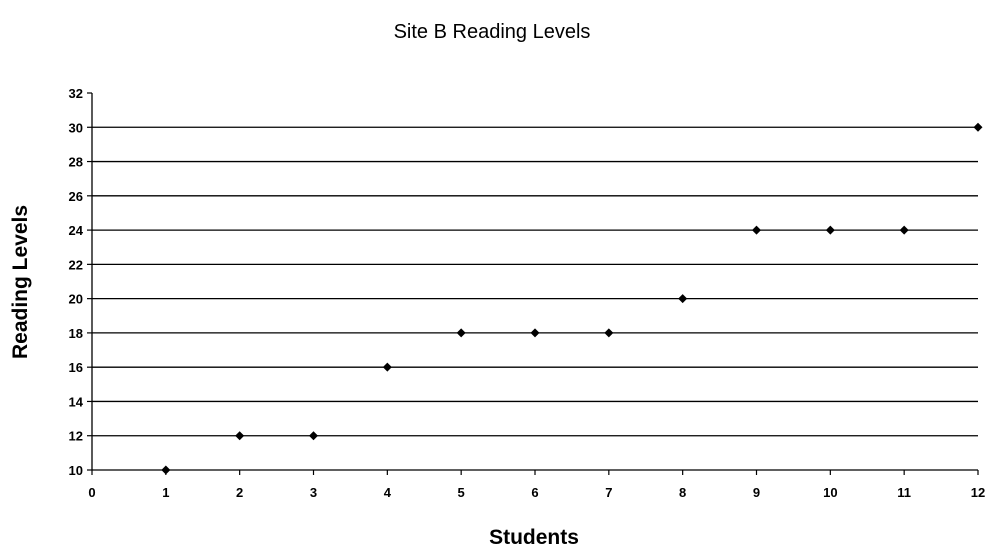 The width and height of the screenshot is (989, 554). What do you see at coordinates (461, 492) in the screenshot?
I see `x-tick-label-5: 5` at bounding box center [461, 492].